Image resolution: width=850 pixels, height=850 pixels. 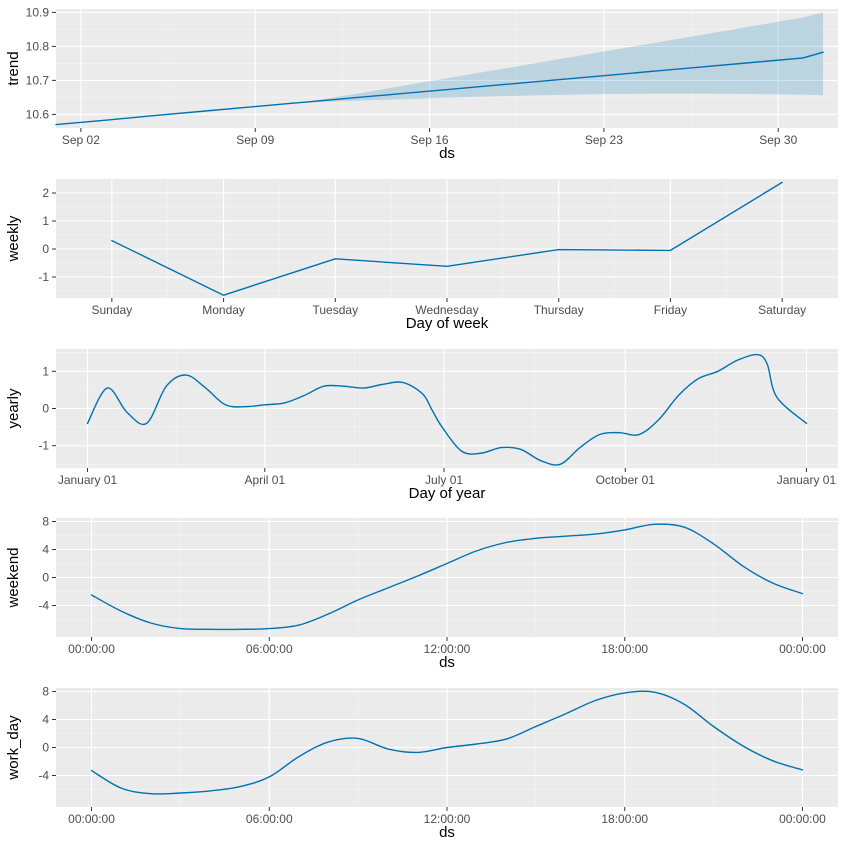 I want to click on weekend-series-line, so click(x=447, y=577).